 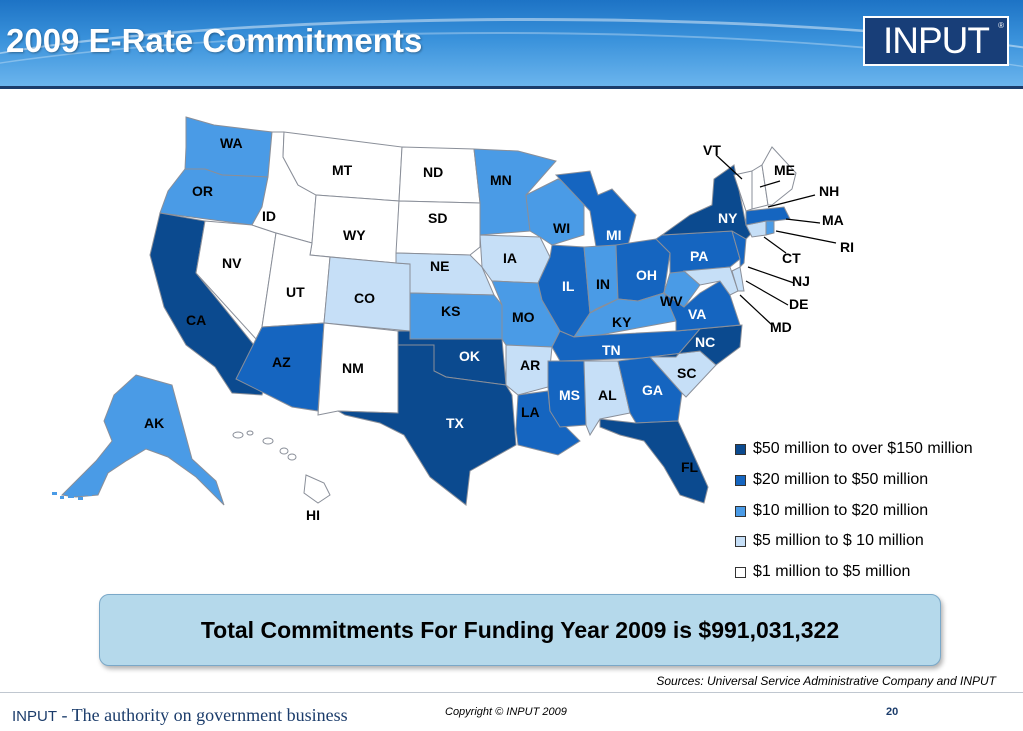 What do you see at coordinates (798, 304) in the screenshot?
I see `label-de: DE` at bounding box center [798, 304].